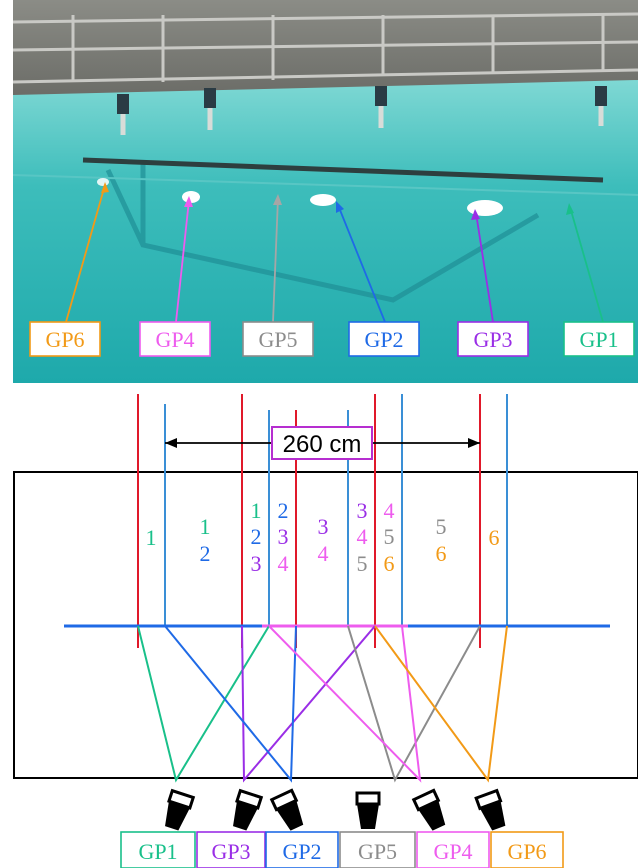  Describe the element at coordinates (322, 231) in the screenshot. I see `submerged-frame` at that location.